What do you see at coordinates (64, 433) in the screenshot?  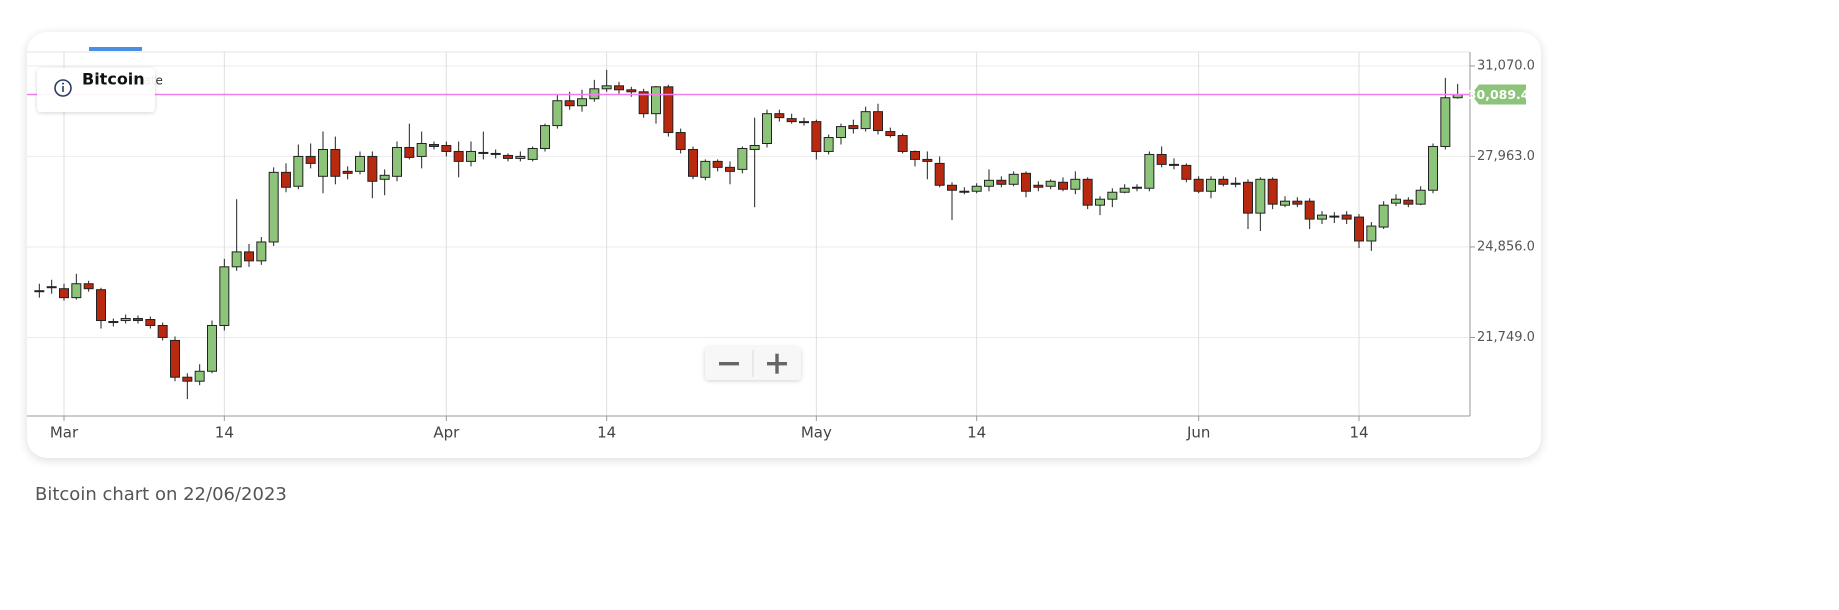 I see `x-tick-label: Mar` at bounding box center [64, 433].